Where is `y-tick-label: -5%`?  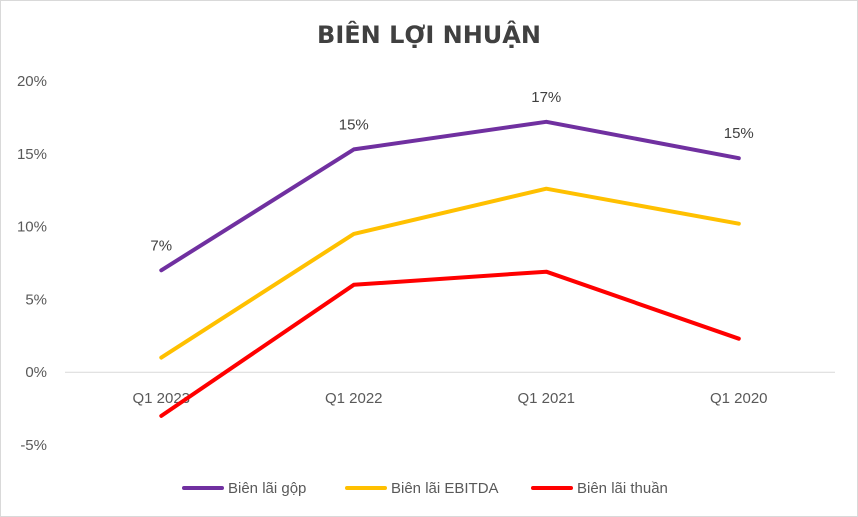 y-tick-label: -5% is located at coordinates (33, 445).